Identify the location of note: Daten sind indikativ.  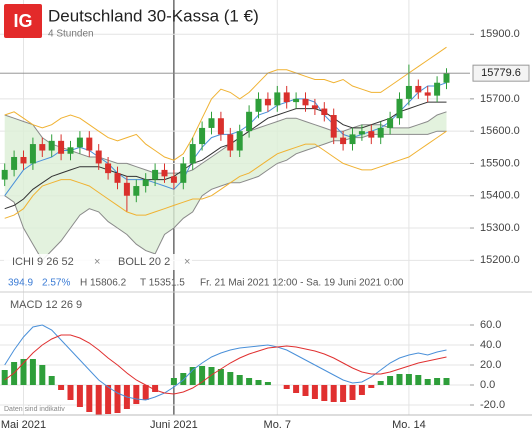
(34, 409).